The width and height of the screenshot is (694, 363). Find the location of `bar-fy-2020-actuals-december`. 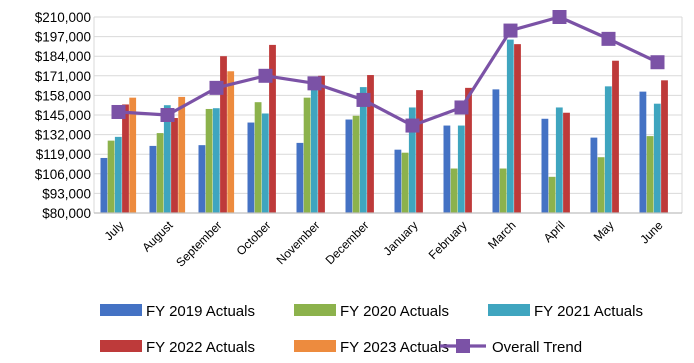

bar-fy-2020-actuals-december is located at coordinates (356, 164).